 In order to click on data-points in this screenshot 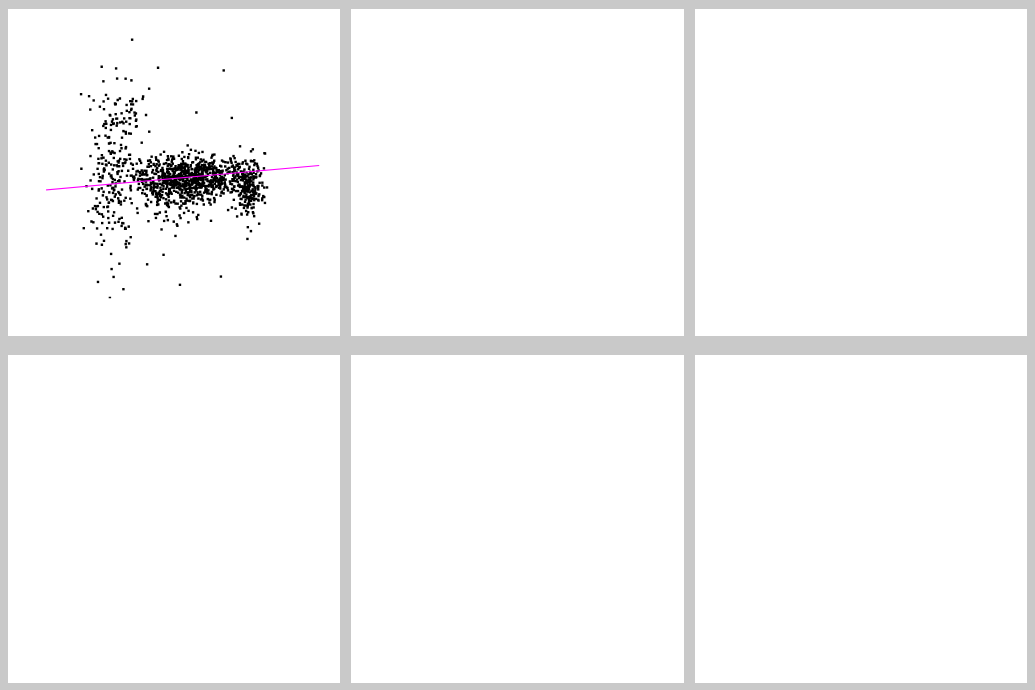, I will do `click(174, 168)`.